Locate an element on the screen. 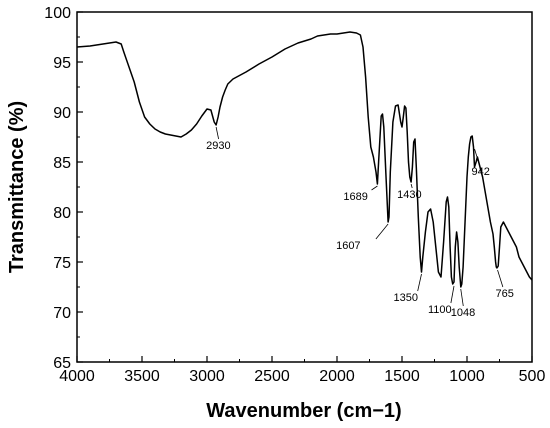 This screenshot has height=428, width=550. x-tick-label: 1500 is located at coordinates (402, 376).